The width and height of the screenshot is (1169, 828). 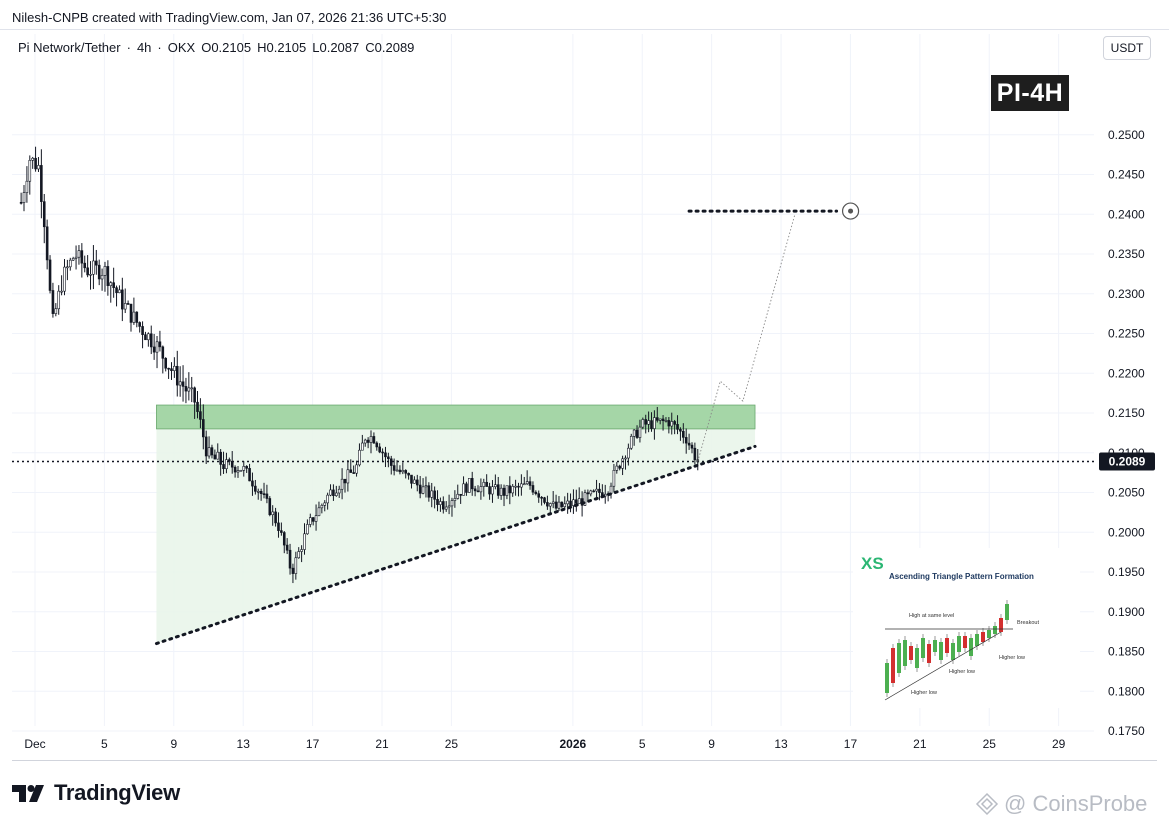 I want to click on last-price-label-bg, so click(x=1127, y=461).